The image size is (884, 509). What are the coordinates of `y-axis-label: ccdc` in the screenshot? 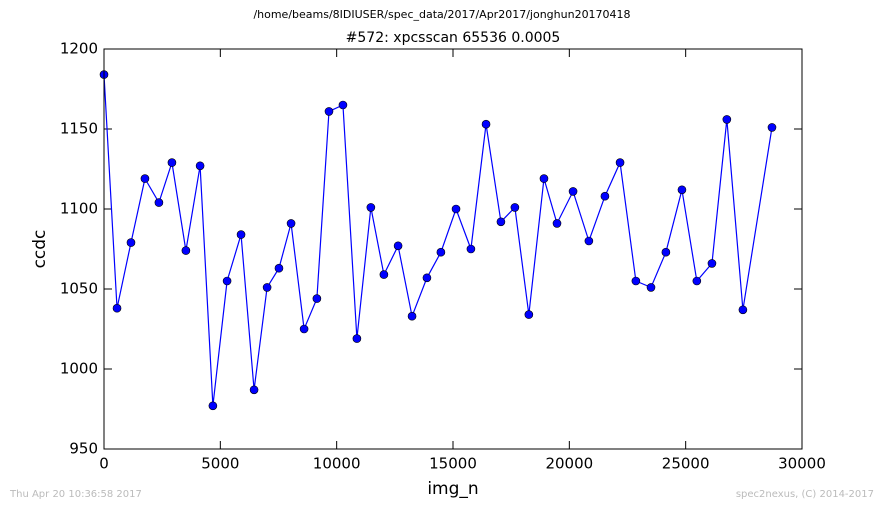 It's located at (40, 249).